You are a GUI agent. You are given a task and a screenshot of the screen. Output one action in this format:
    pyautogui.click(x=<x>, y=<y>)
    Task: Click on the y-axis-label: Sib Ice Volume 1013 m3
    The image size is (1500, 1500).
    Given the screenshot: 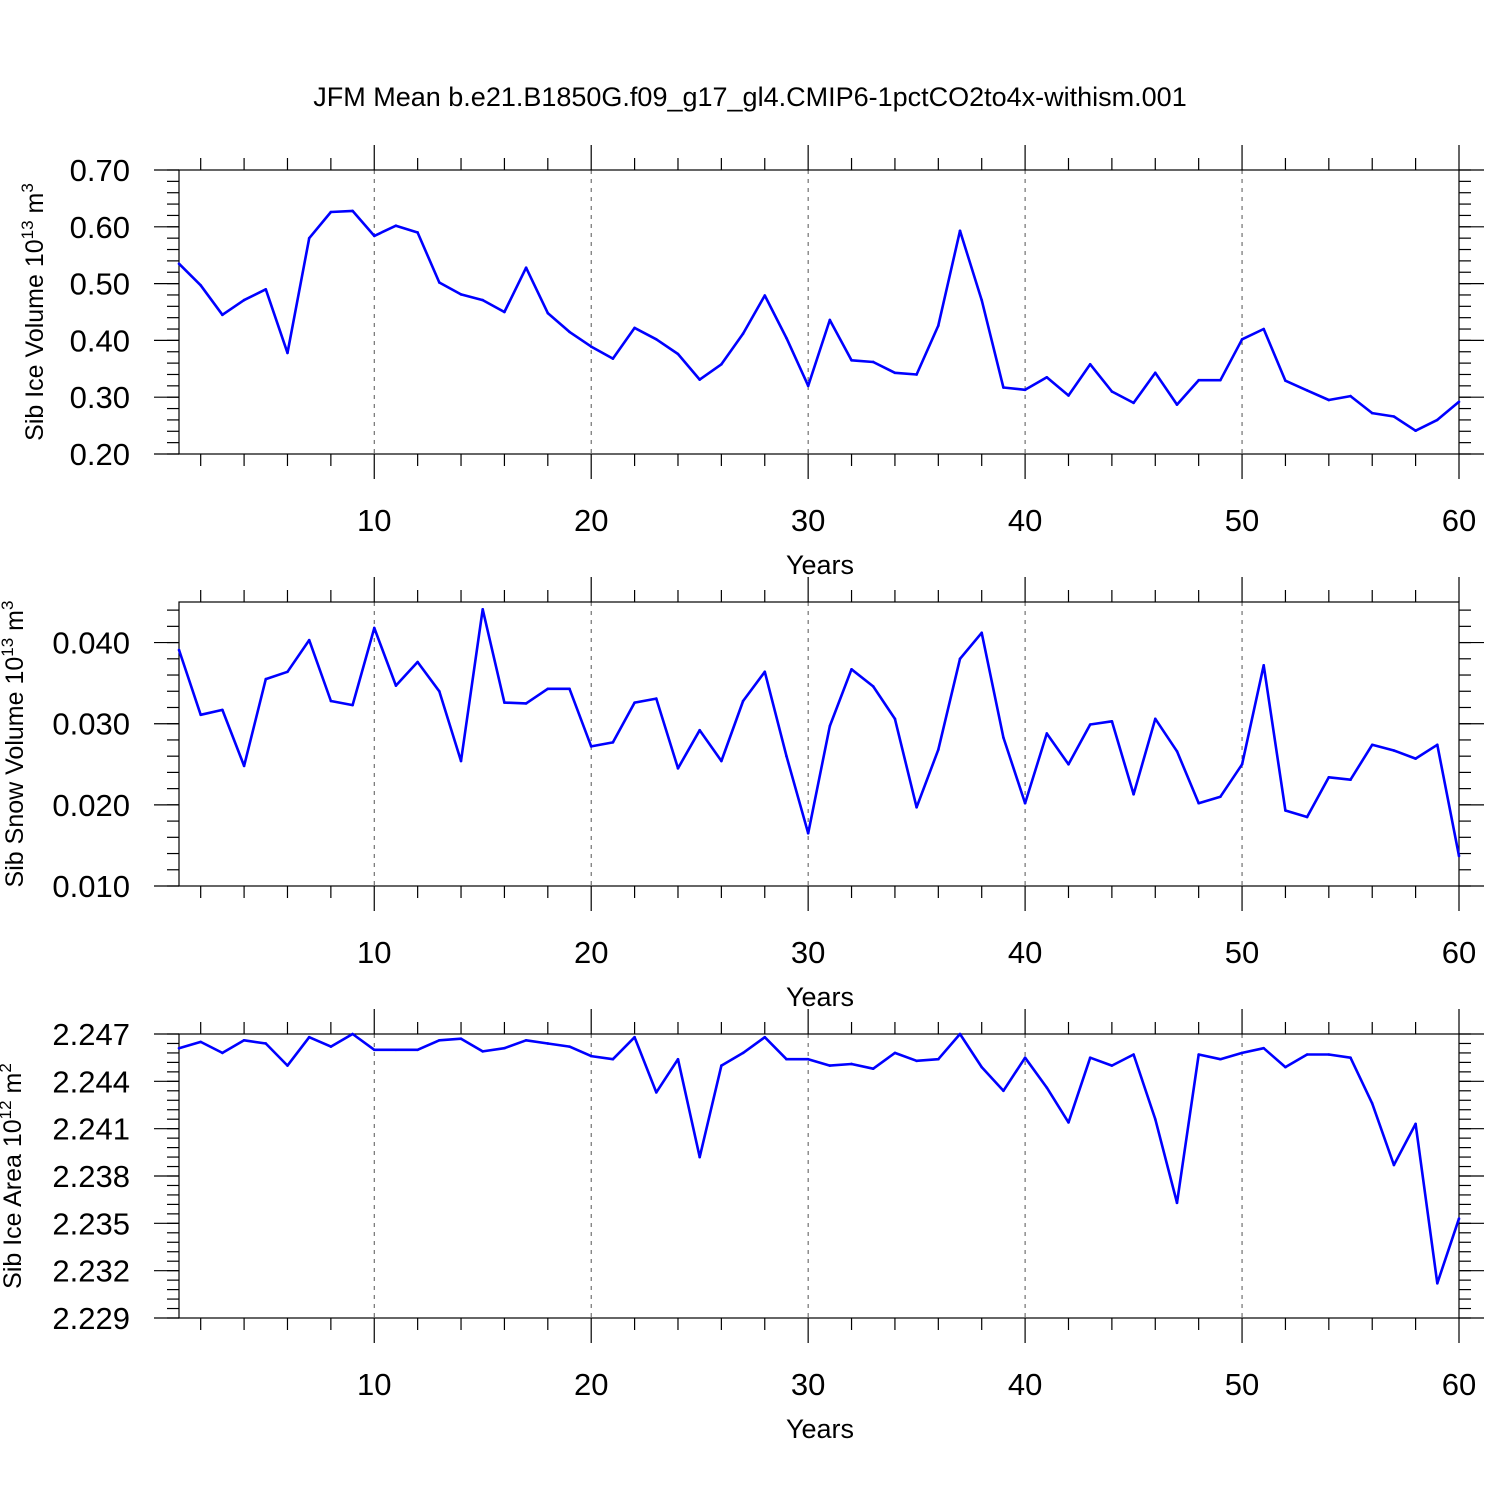 What is the action you would take?
    pyautogui.click(x=33, y=312)
    